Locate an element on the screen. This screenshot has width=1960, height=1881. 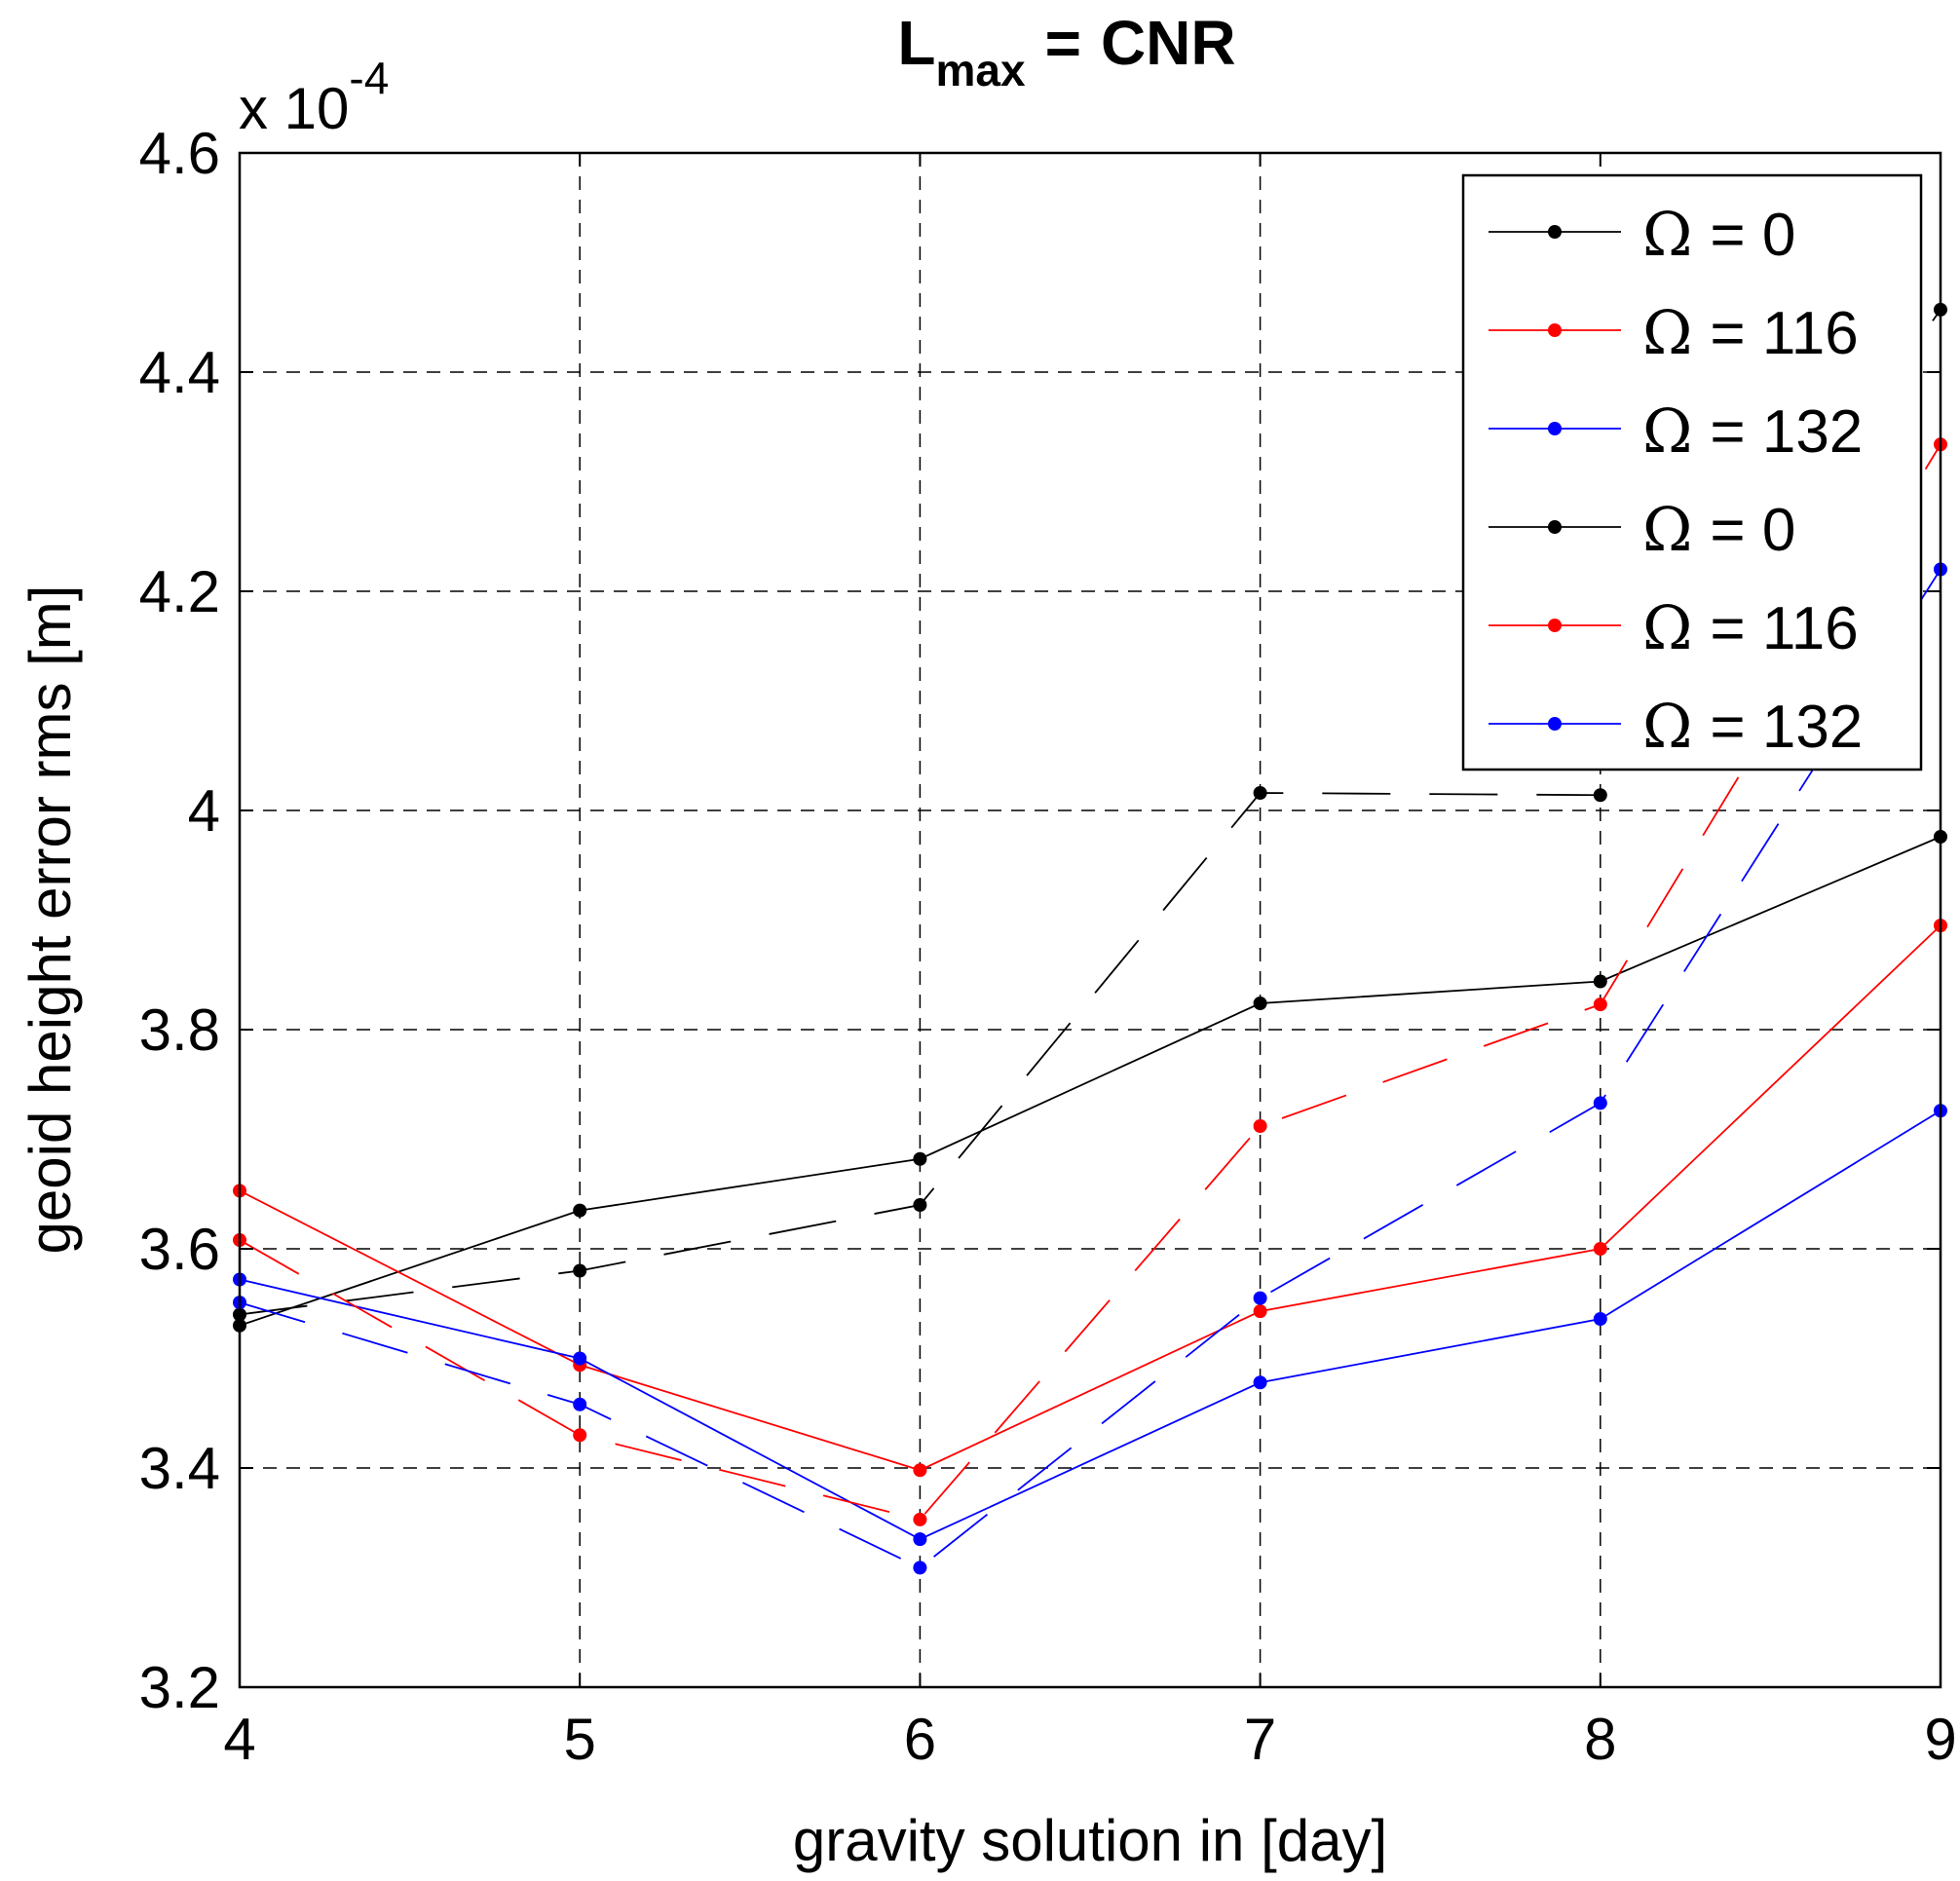
x-tick-label: 7 is located at coordinates (1260, 1740).